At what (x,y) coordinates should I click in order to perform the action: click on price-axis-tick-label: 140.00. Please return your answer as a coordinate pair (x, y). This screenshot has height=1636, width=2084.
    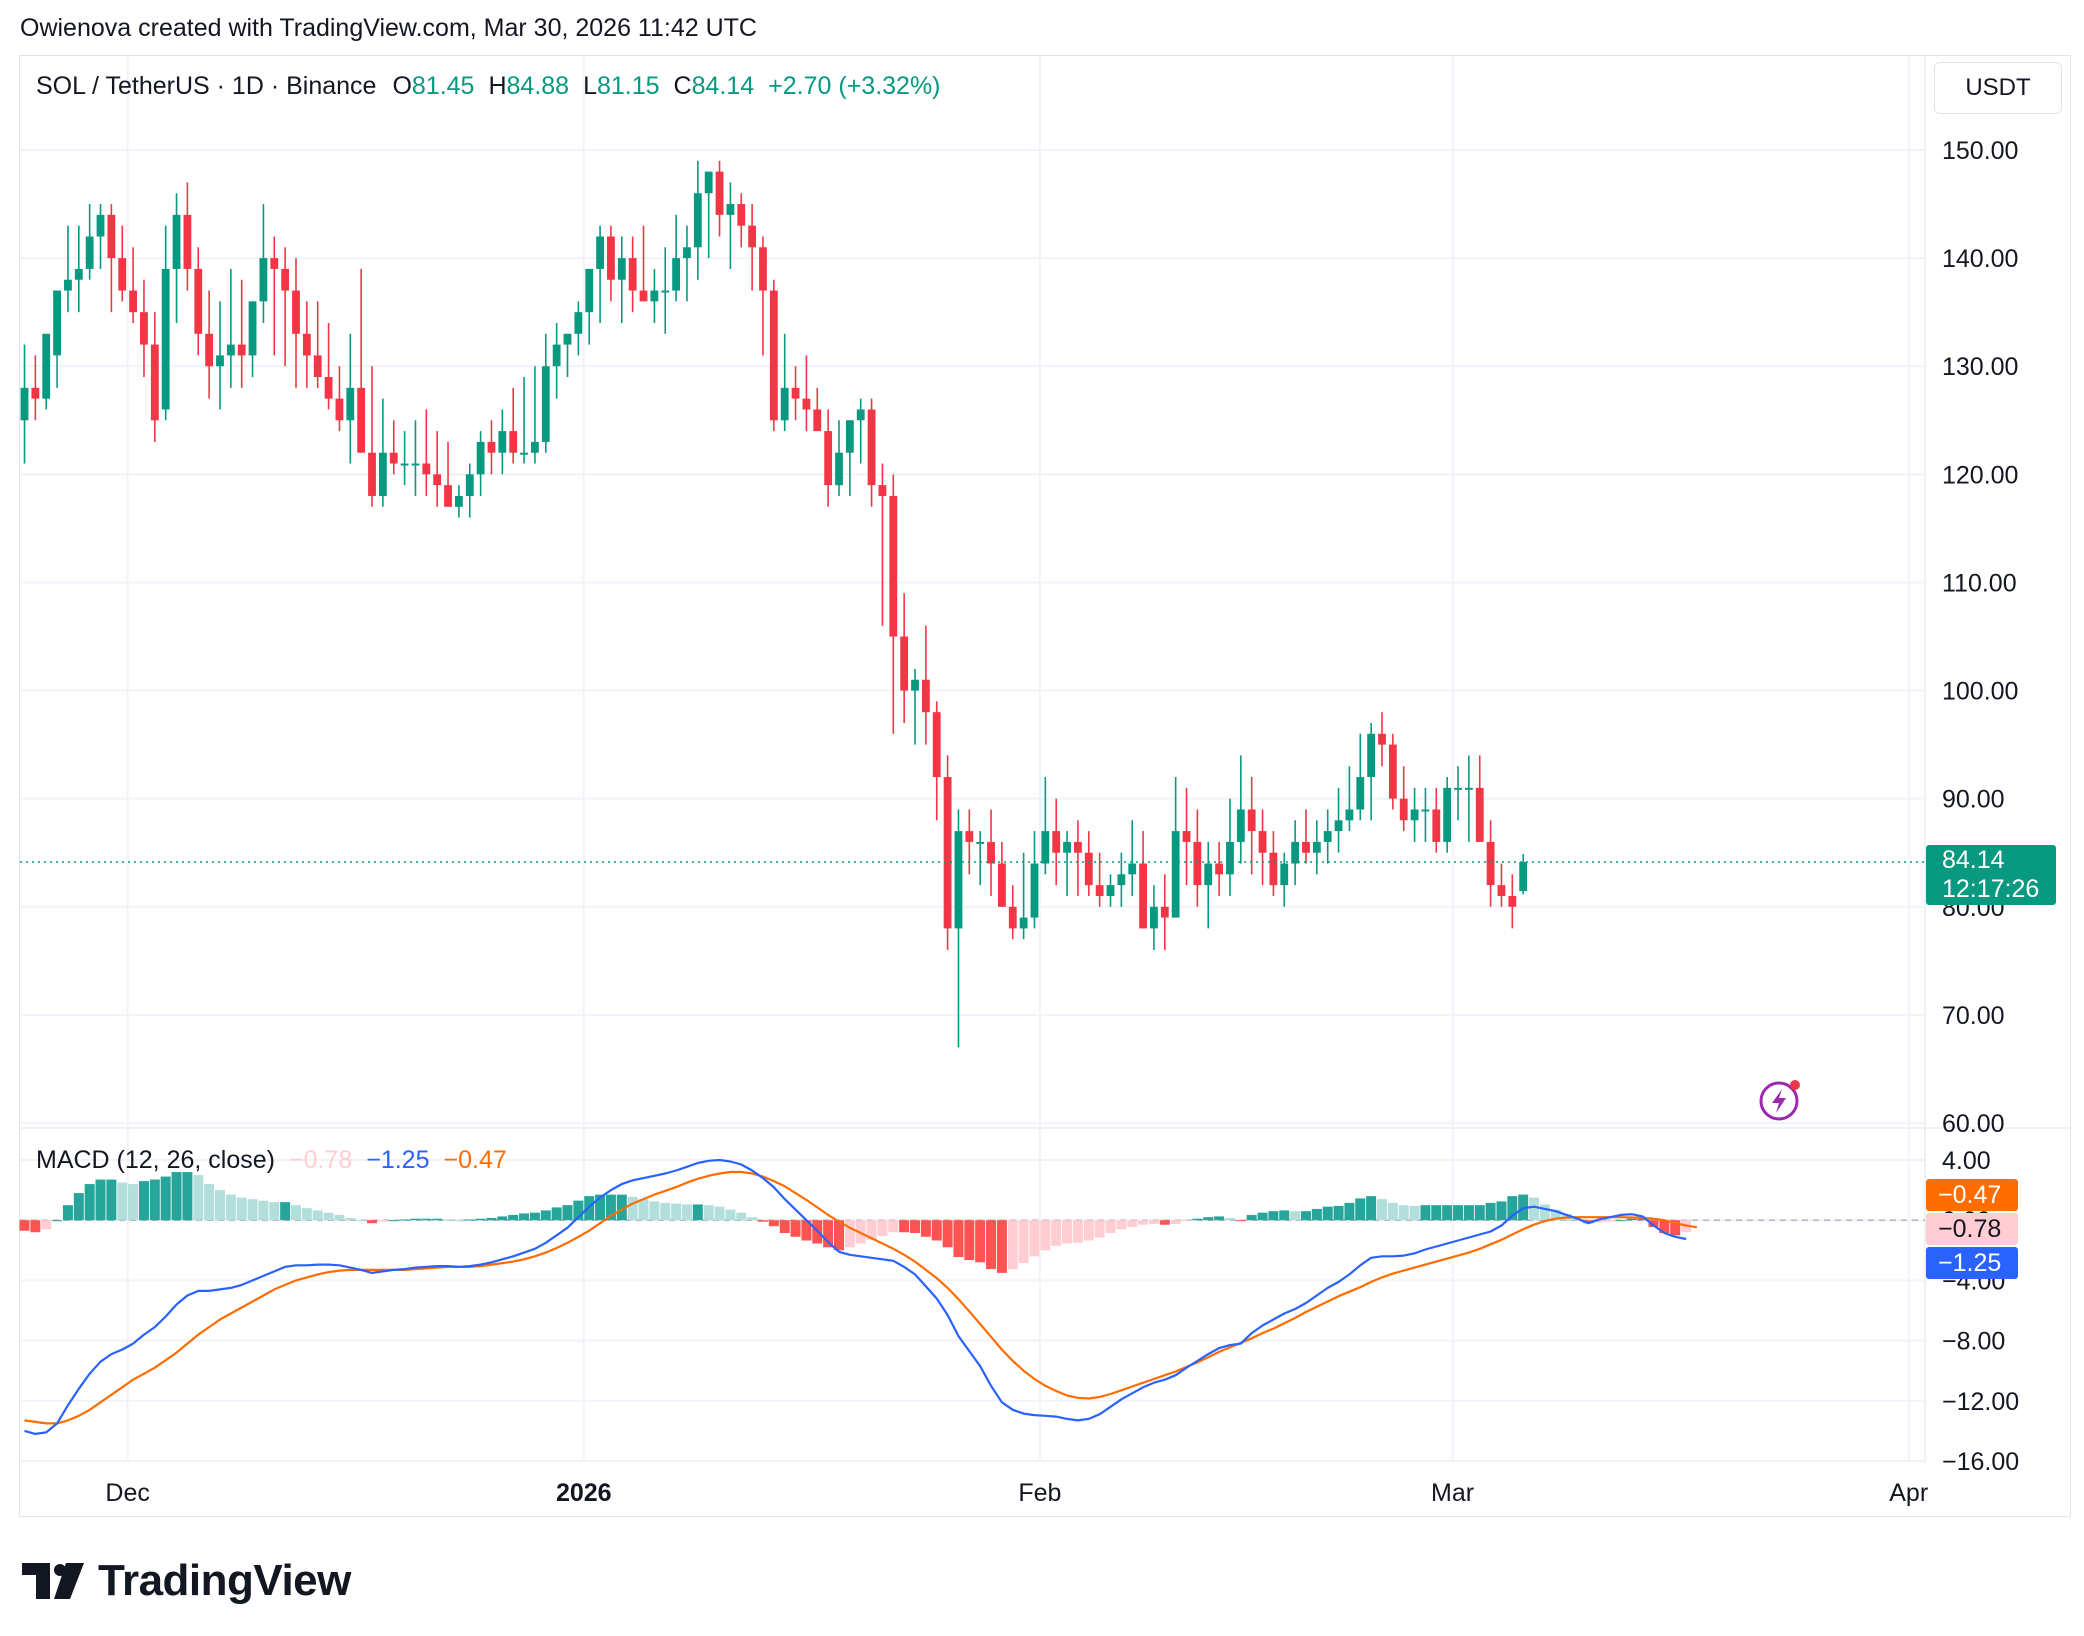
    Looking at the image, I should click on (1980, 259).